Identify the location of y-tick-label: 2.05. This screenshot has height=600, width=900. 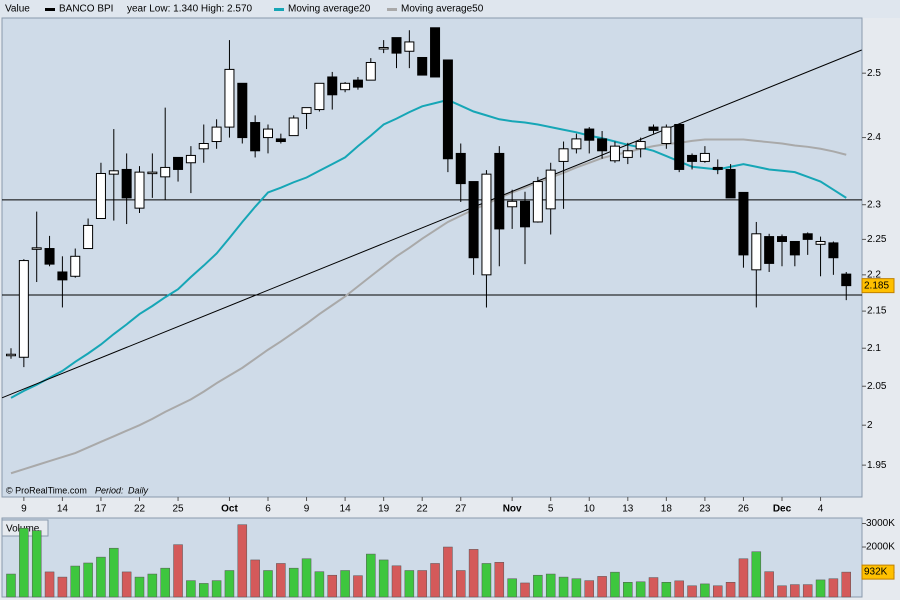
(877, 386).